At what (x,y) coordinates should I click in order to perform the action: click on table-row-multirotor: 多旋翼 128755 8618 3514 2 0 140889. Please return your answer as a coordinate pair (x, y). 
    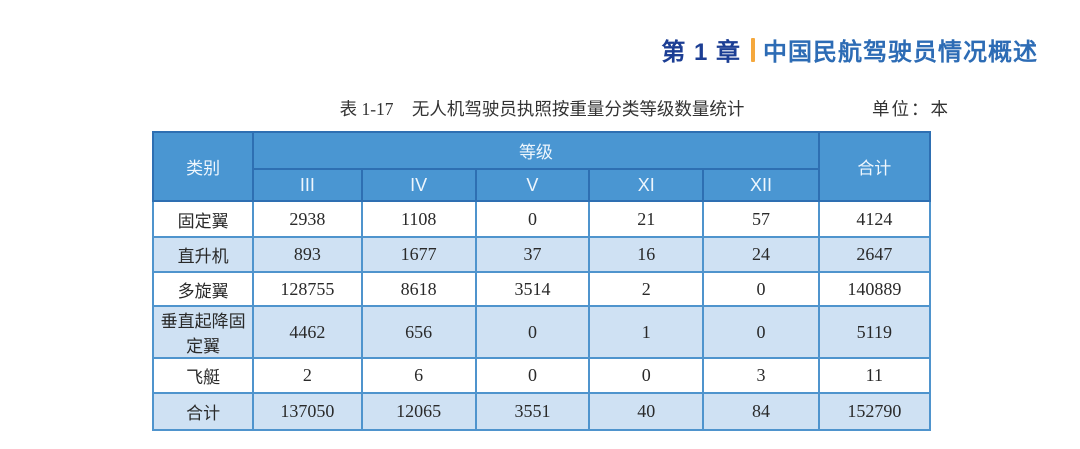
    Looking at the image, I should click on (541, 289).